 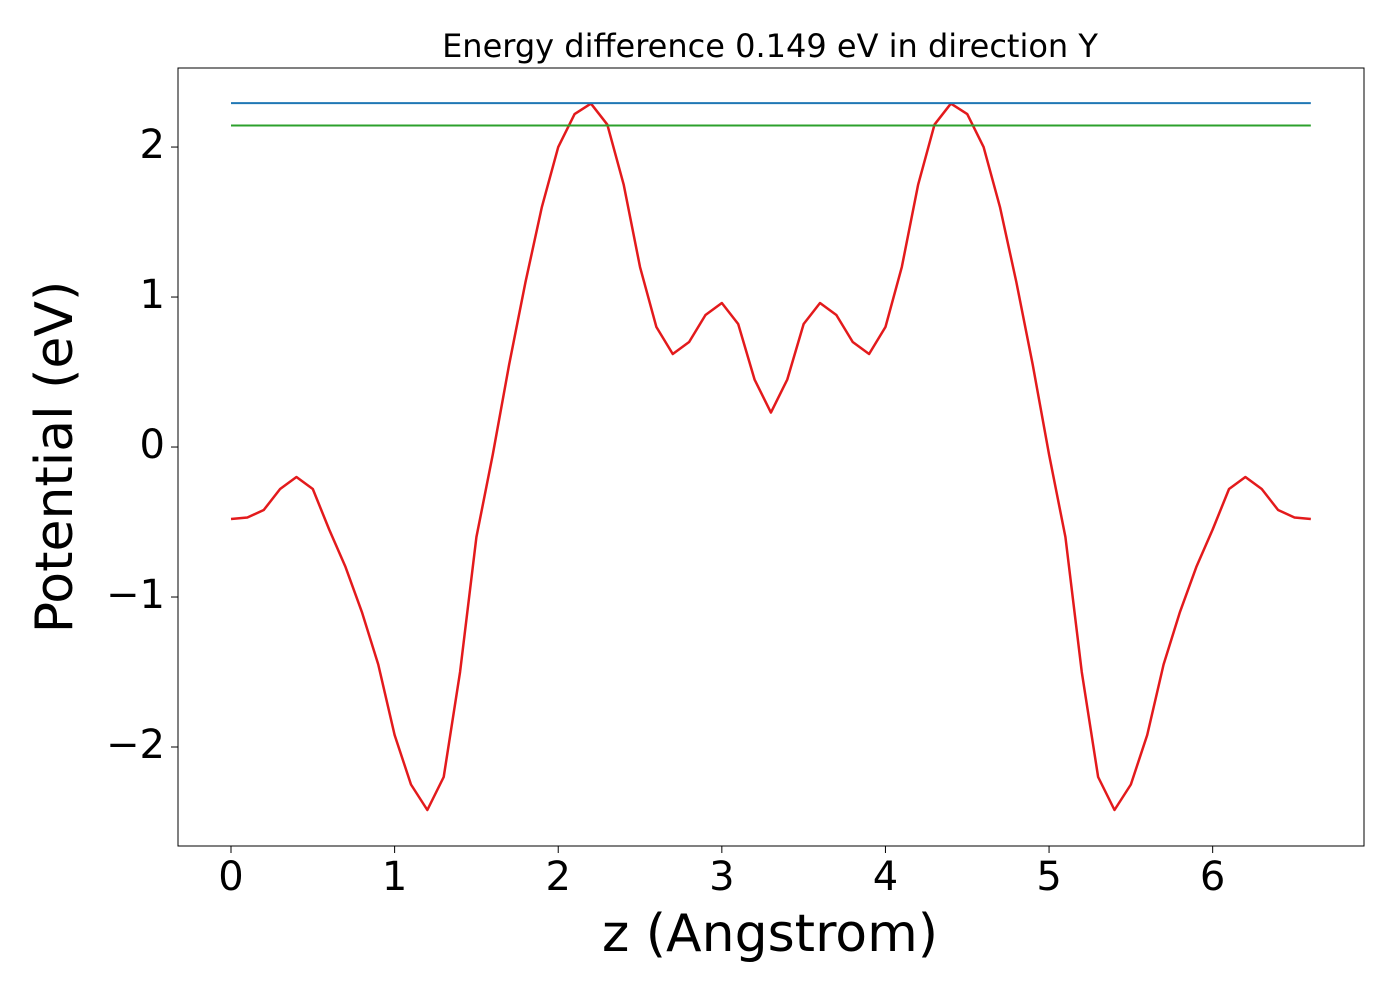 I want to click on y-tick-label: −1, so click(x=135, y=595).